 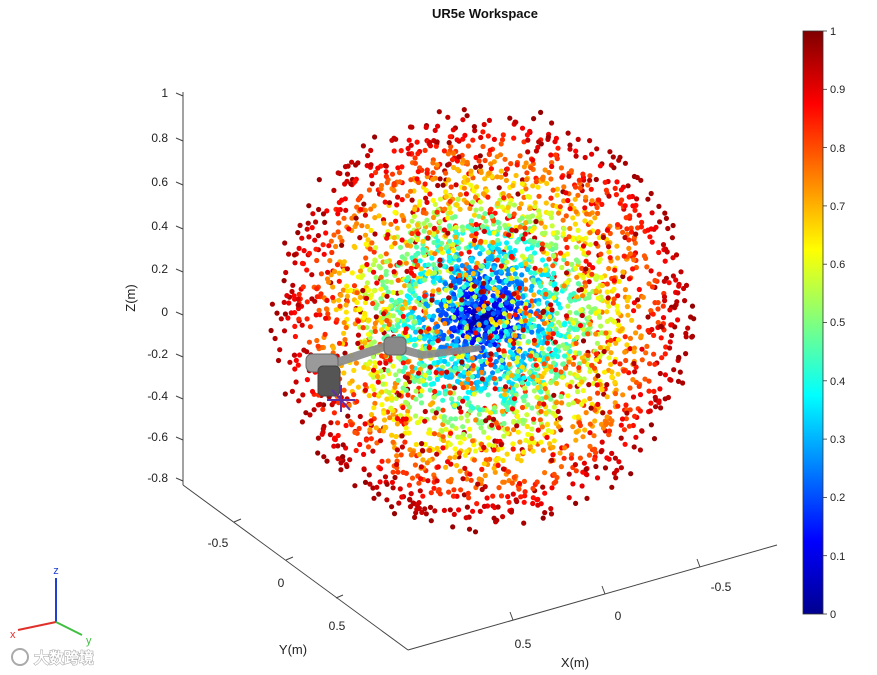 What do you see at coordinates (833, 32) in the screenshot?
I see `colorbar-tick-label: 1` at bounding box center [833, 32].